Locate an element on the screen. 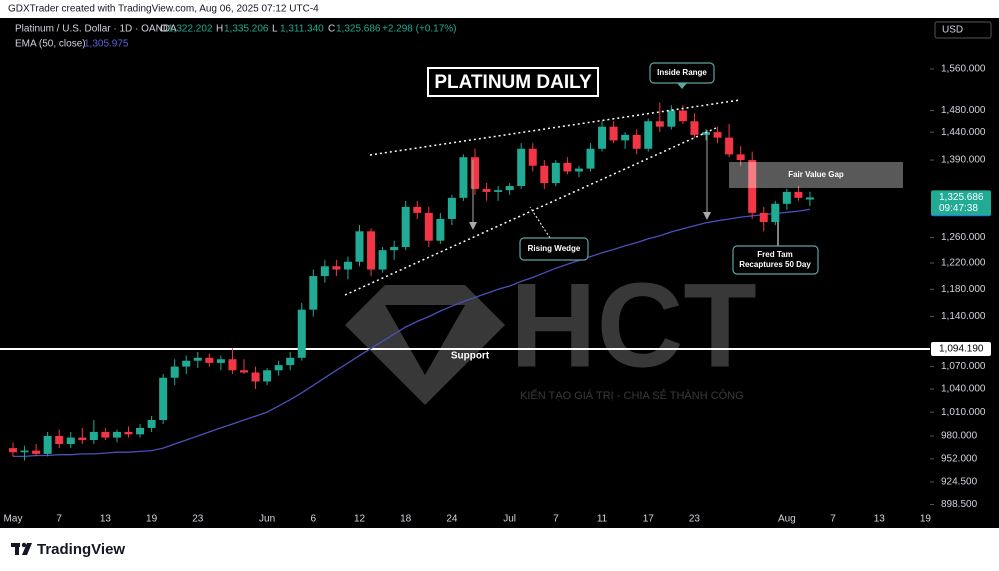  y-tick-label: 1,140.000 is located at coordinates (963, 316).